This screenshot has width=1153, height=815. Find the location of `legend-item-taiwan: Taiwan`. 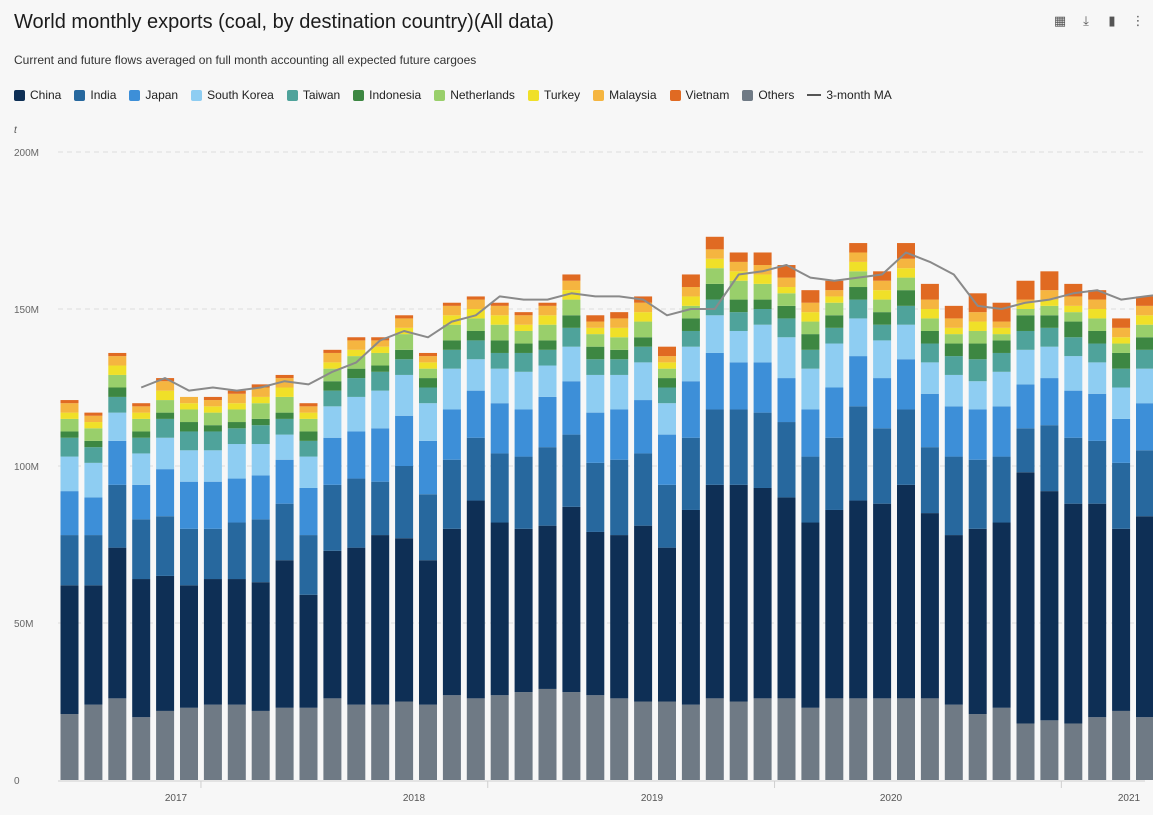

legend-item-taiwan: Taiwan is located at coordinates (313, 95).